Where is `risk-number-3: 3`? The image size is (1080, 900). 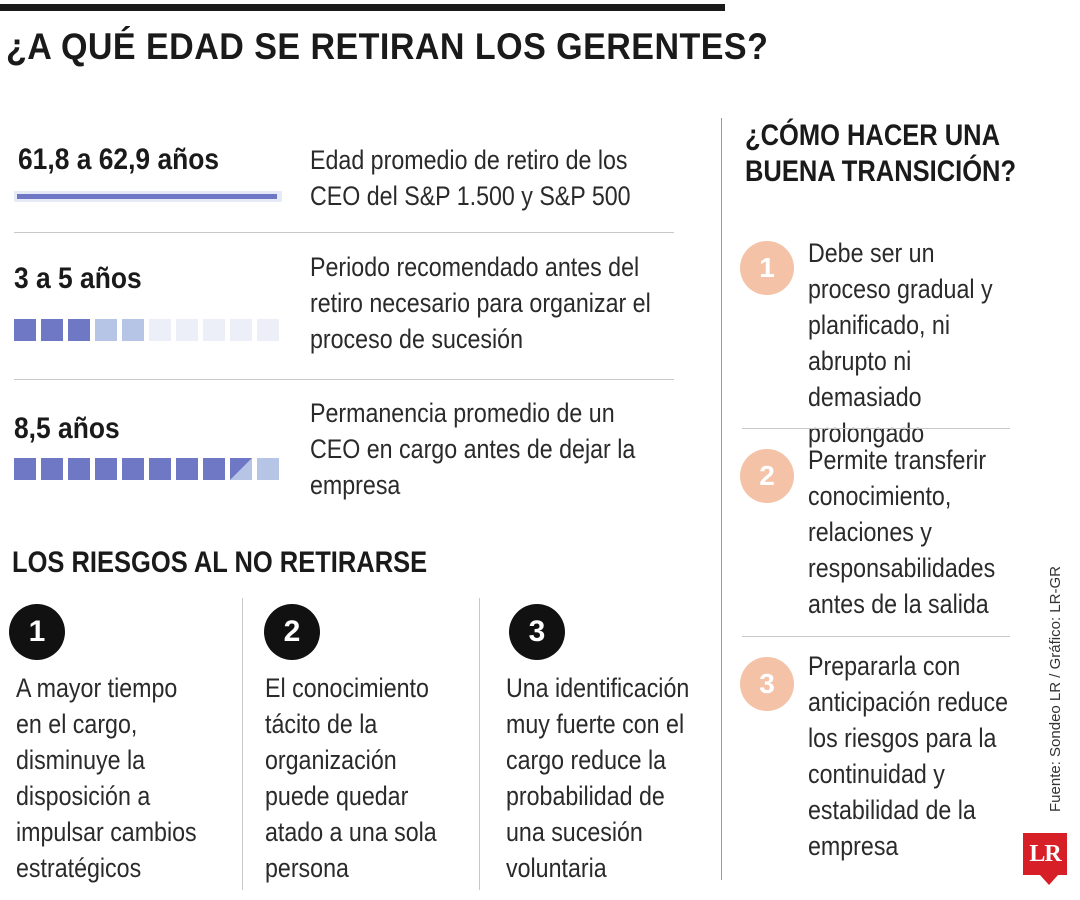
risk-number-3: 3 is located at coordinates (537, 632).